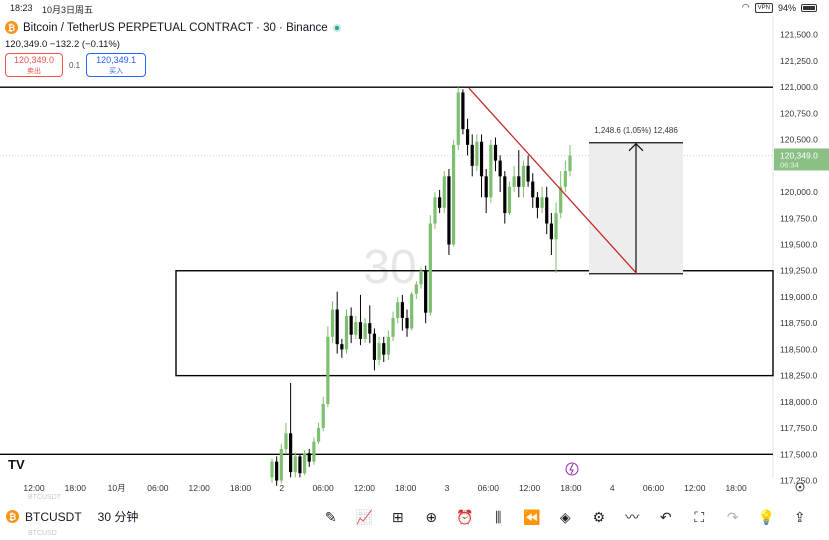  I want to click on price-tick-label: 119,250.0, so click(798, 271).